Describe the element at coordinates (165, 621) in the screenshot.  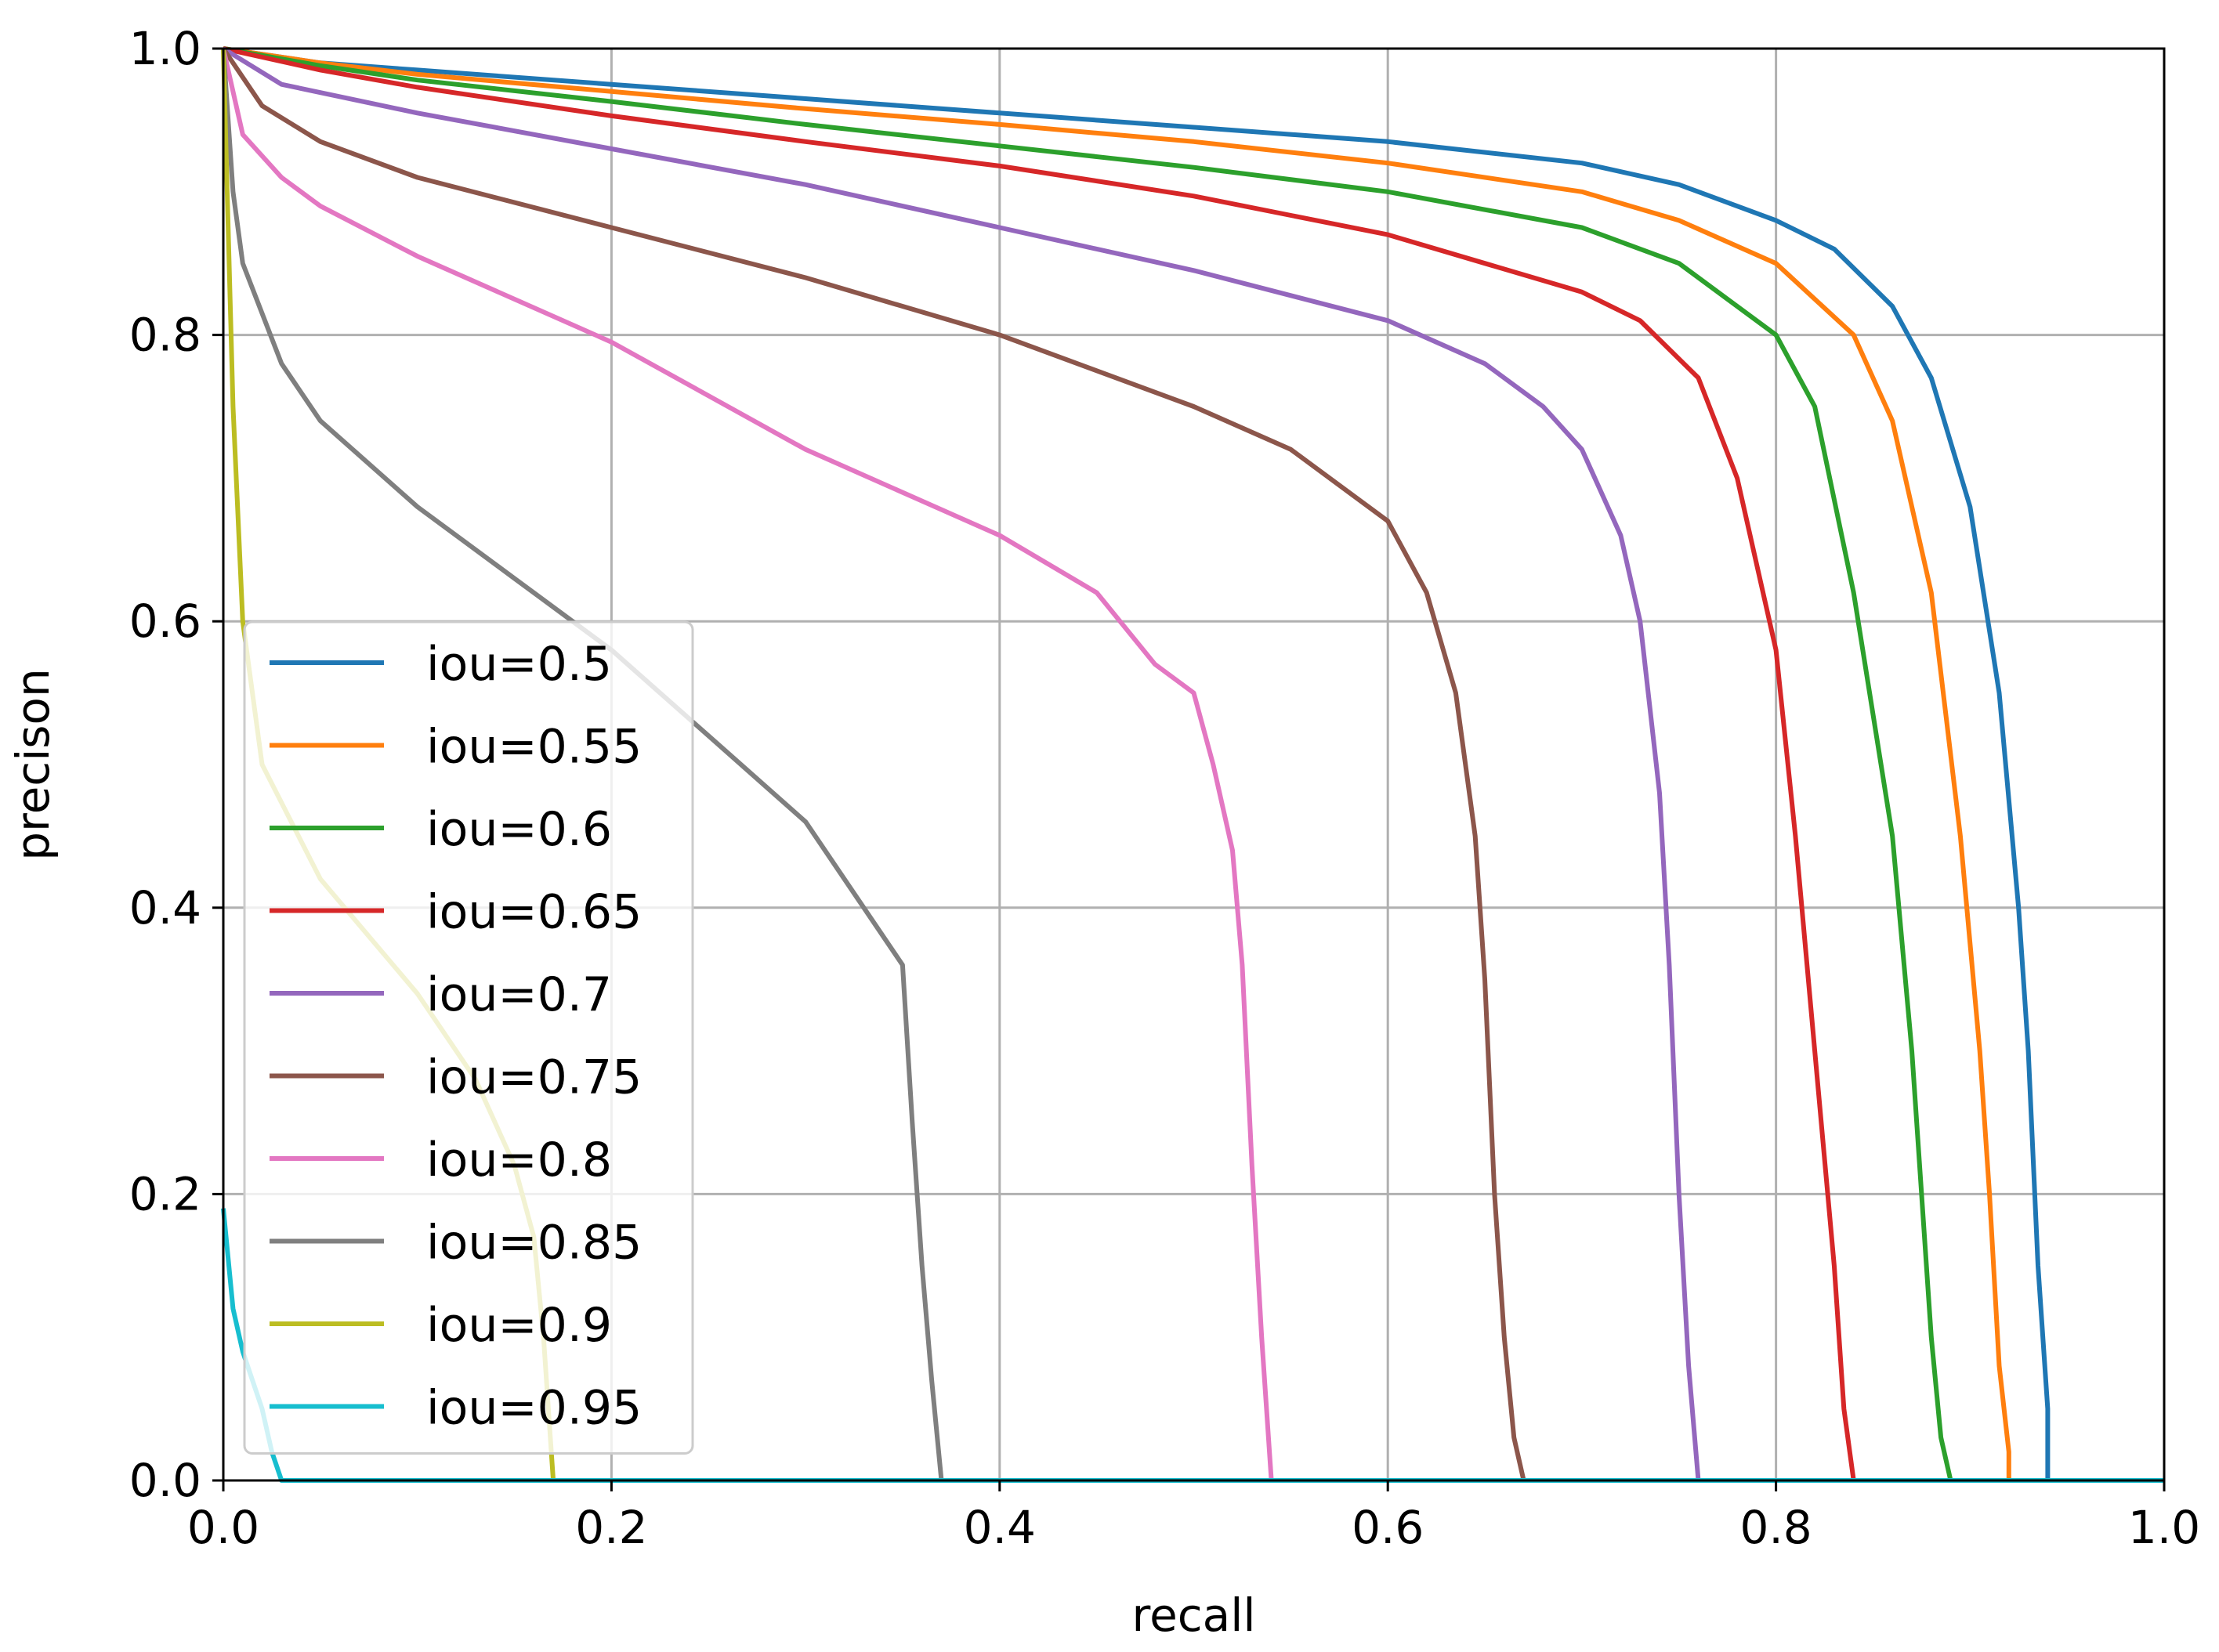
I see `y-tick-label: 0.6` at that location.